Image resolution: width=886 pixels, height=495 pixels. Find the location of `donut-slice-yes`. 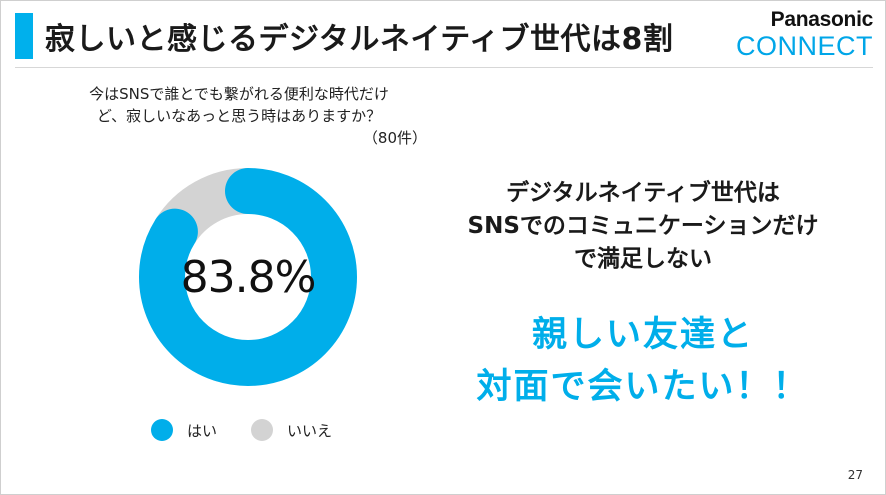

donut-slice-yes is located at coordinates (248, 277).